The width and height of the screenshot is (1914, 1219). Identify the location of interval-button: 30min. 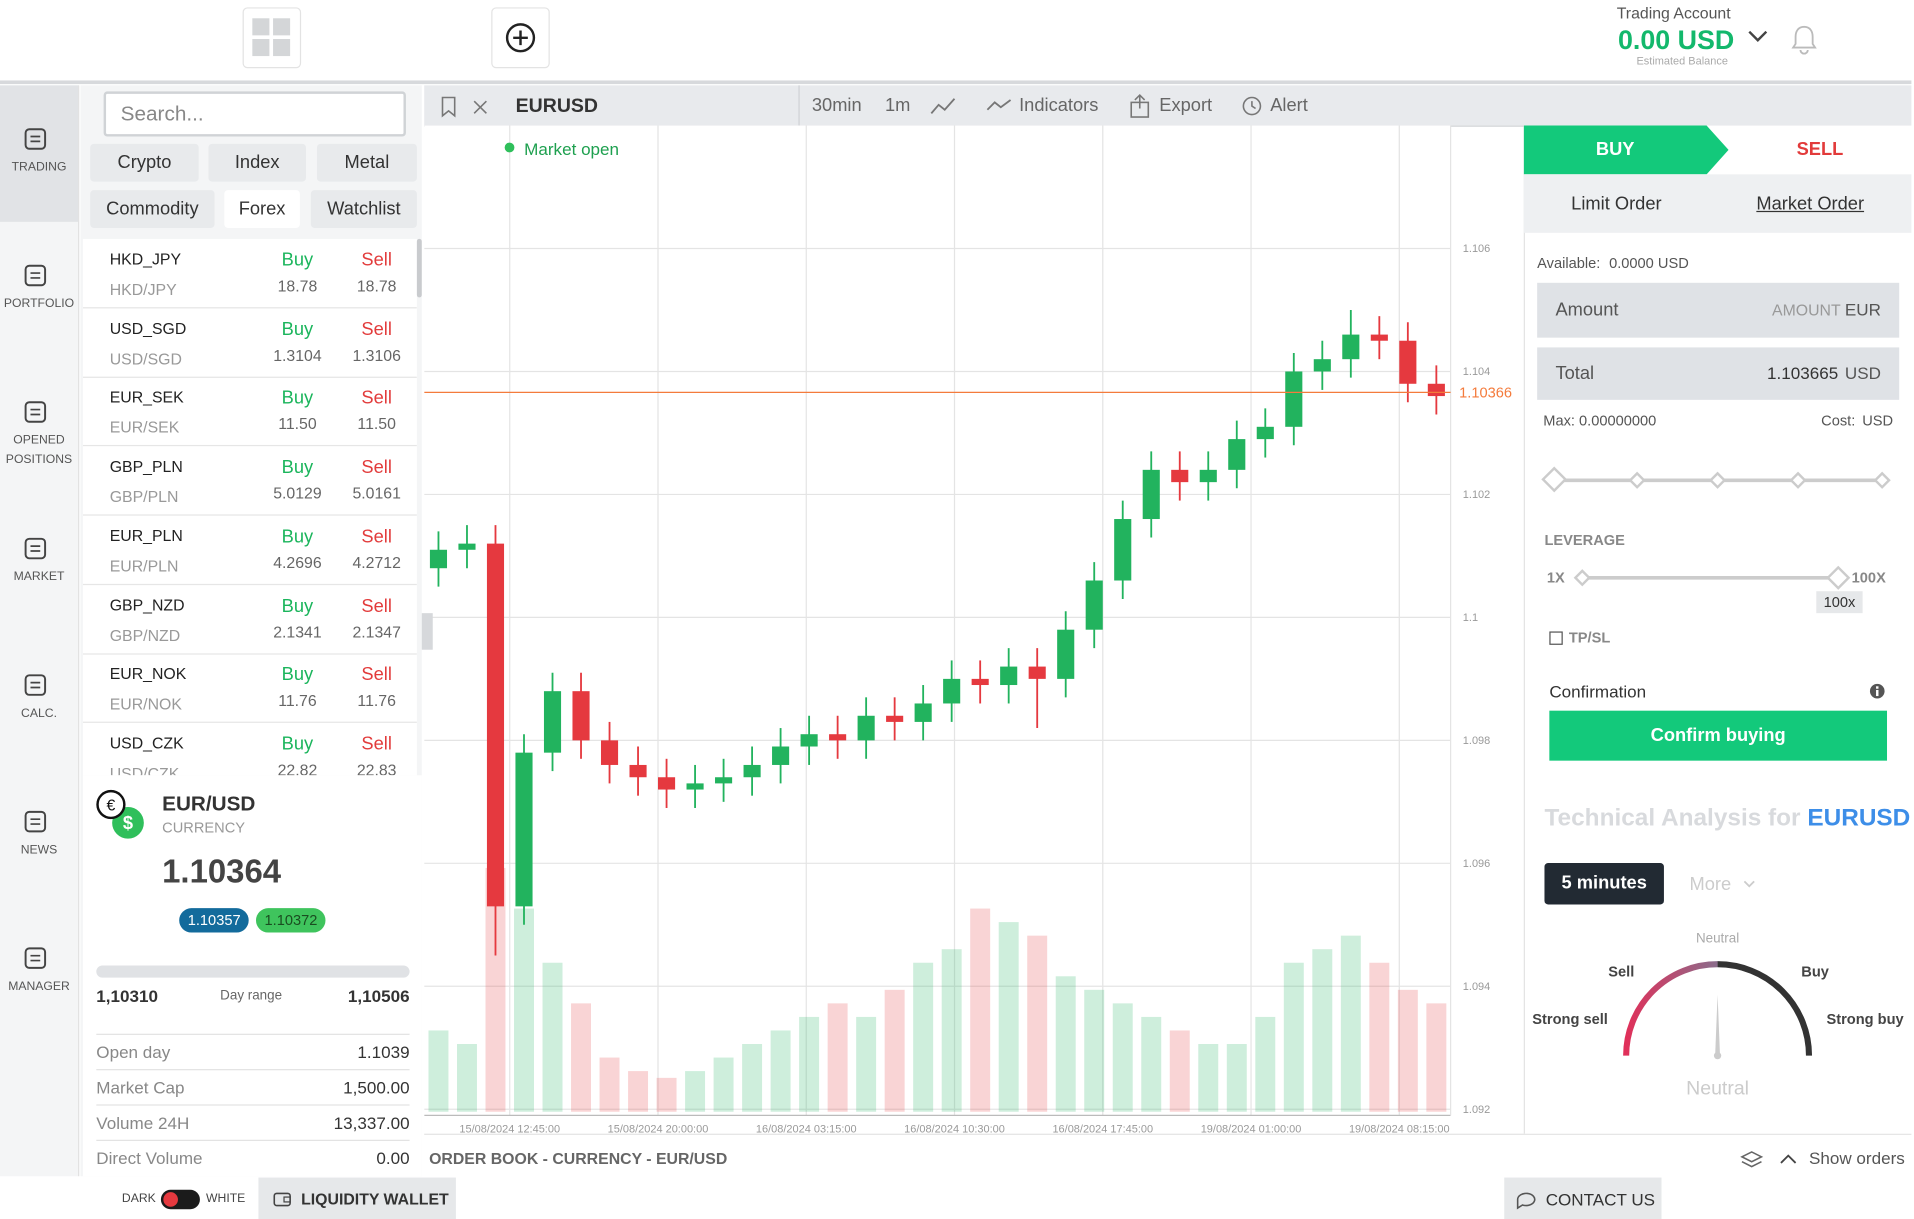
(836, 105).